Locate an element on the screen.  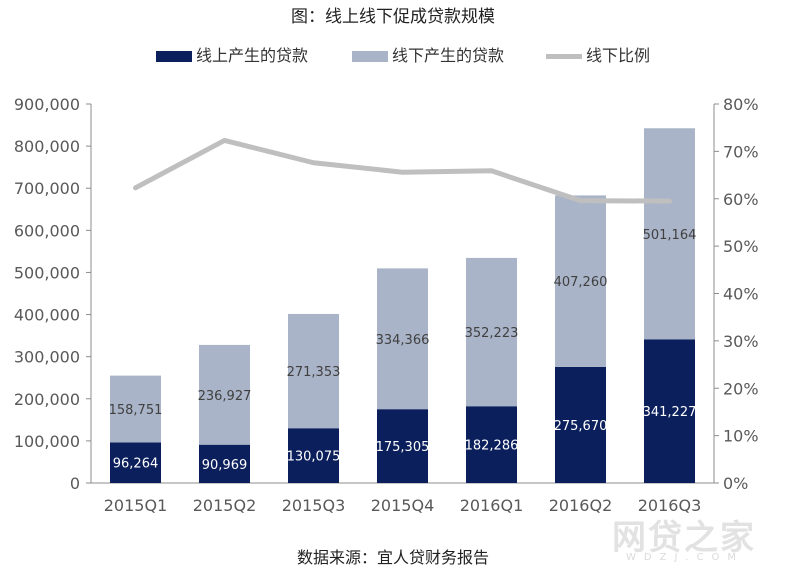
data-label-offline: 407,260 is located at coordinates (581, 282).